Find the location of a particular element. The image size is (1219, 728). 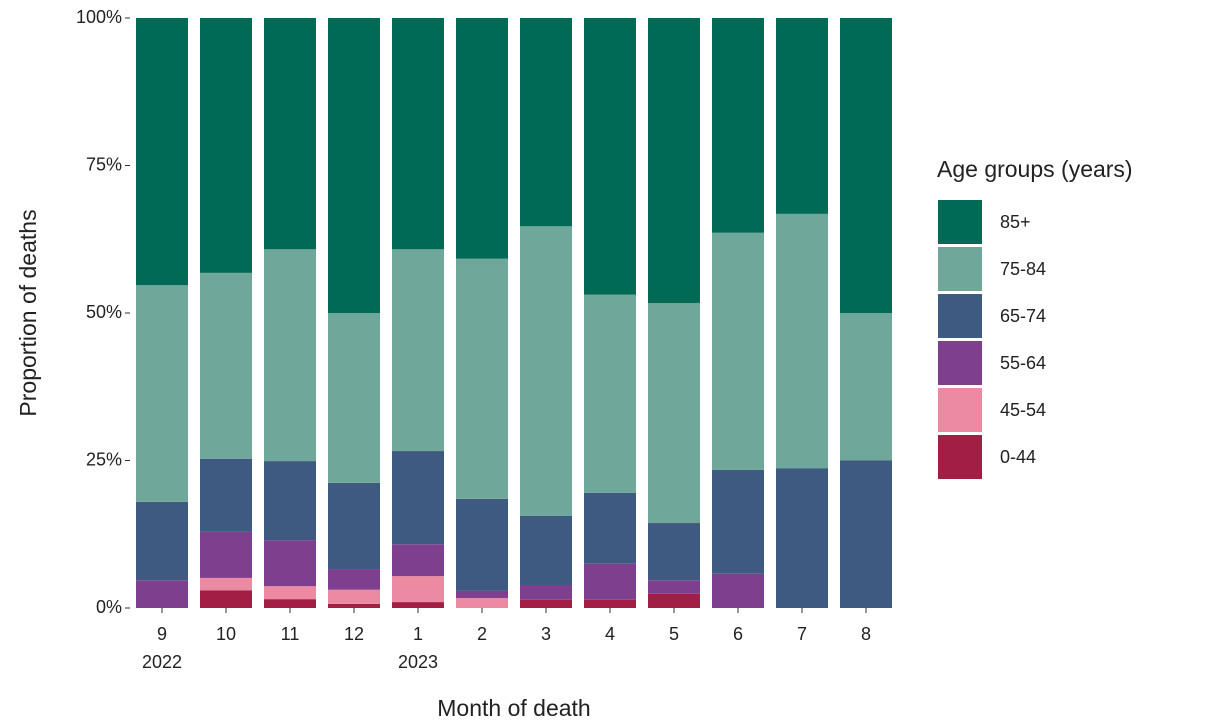

x-axis-title: Month of death is located at coordinates (513, 708).